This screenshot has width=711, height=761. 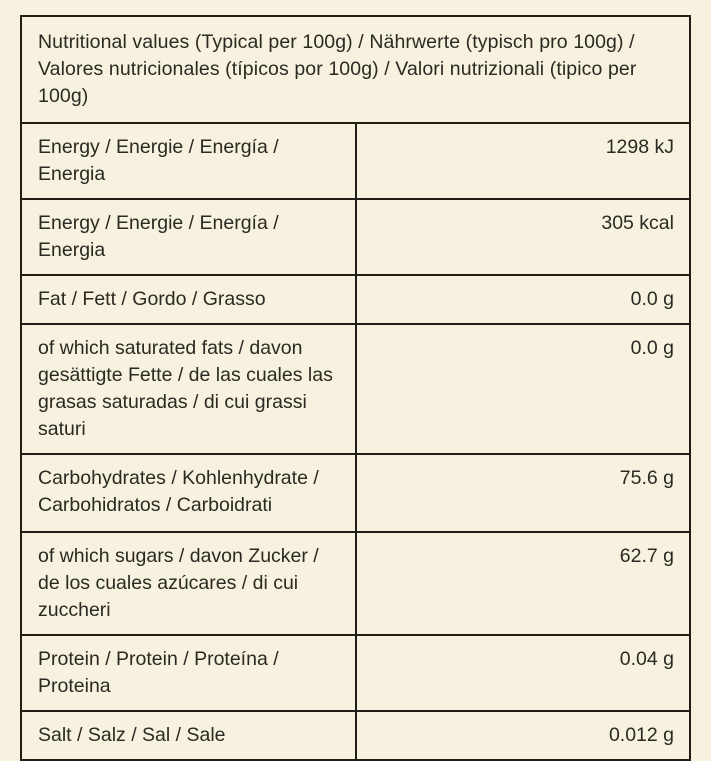 I want to click on table-row: Salt / Salz / Sal / Sale 0.012 g, so click(x=355, y=735).